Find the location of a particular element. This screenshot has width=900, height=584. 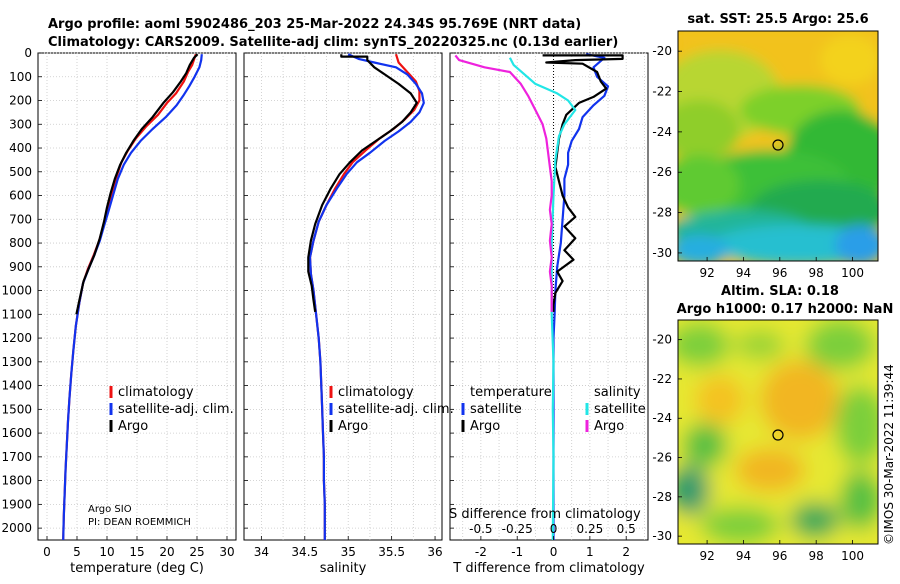

depth-tick-label: 1400 is located at coordinates (16, 386).